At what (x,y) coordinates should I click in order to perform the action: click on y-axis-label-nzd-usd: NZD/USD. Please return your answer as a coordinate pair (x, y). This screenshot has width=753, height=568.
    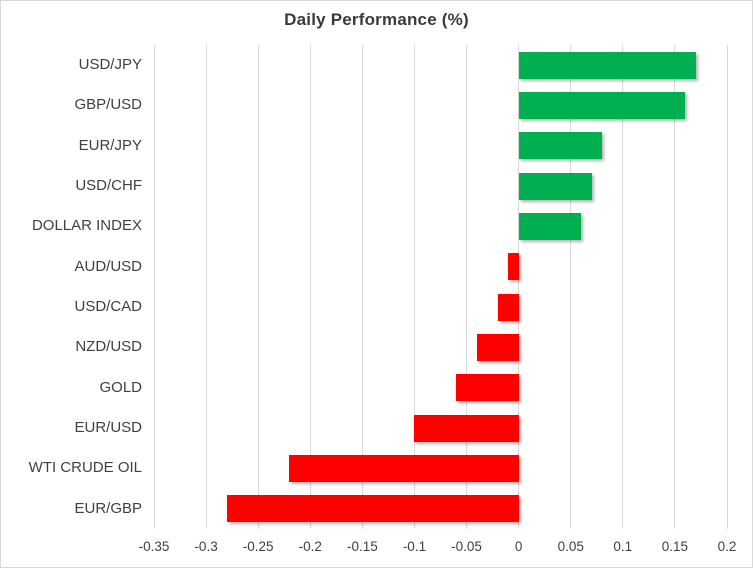
    Looking at the image, I should click on (108, 347).